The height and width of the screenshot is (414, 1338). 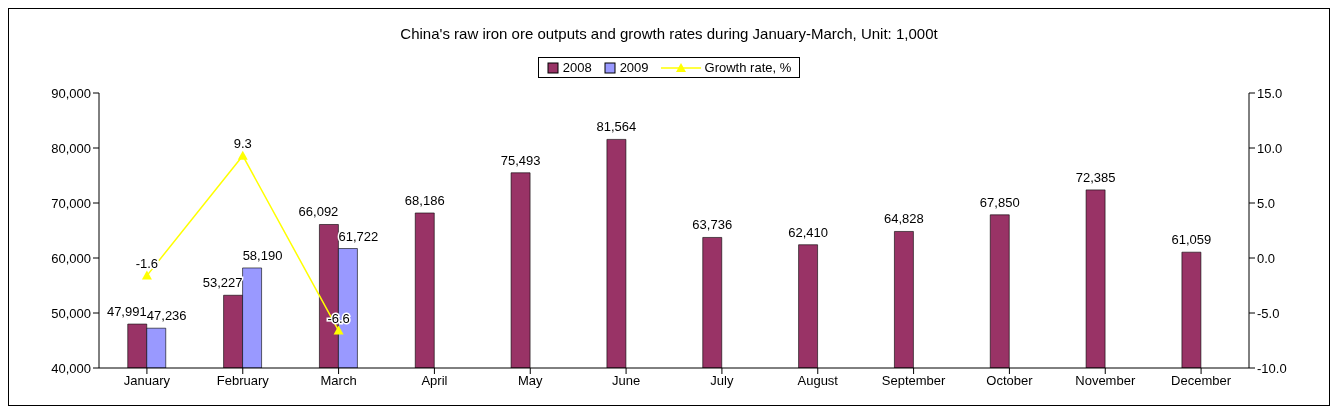 What do you see at coordinates (530, 381) in the screenshot?
I see `x-tick-label: May` at bounding box center [530, 381].